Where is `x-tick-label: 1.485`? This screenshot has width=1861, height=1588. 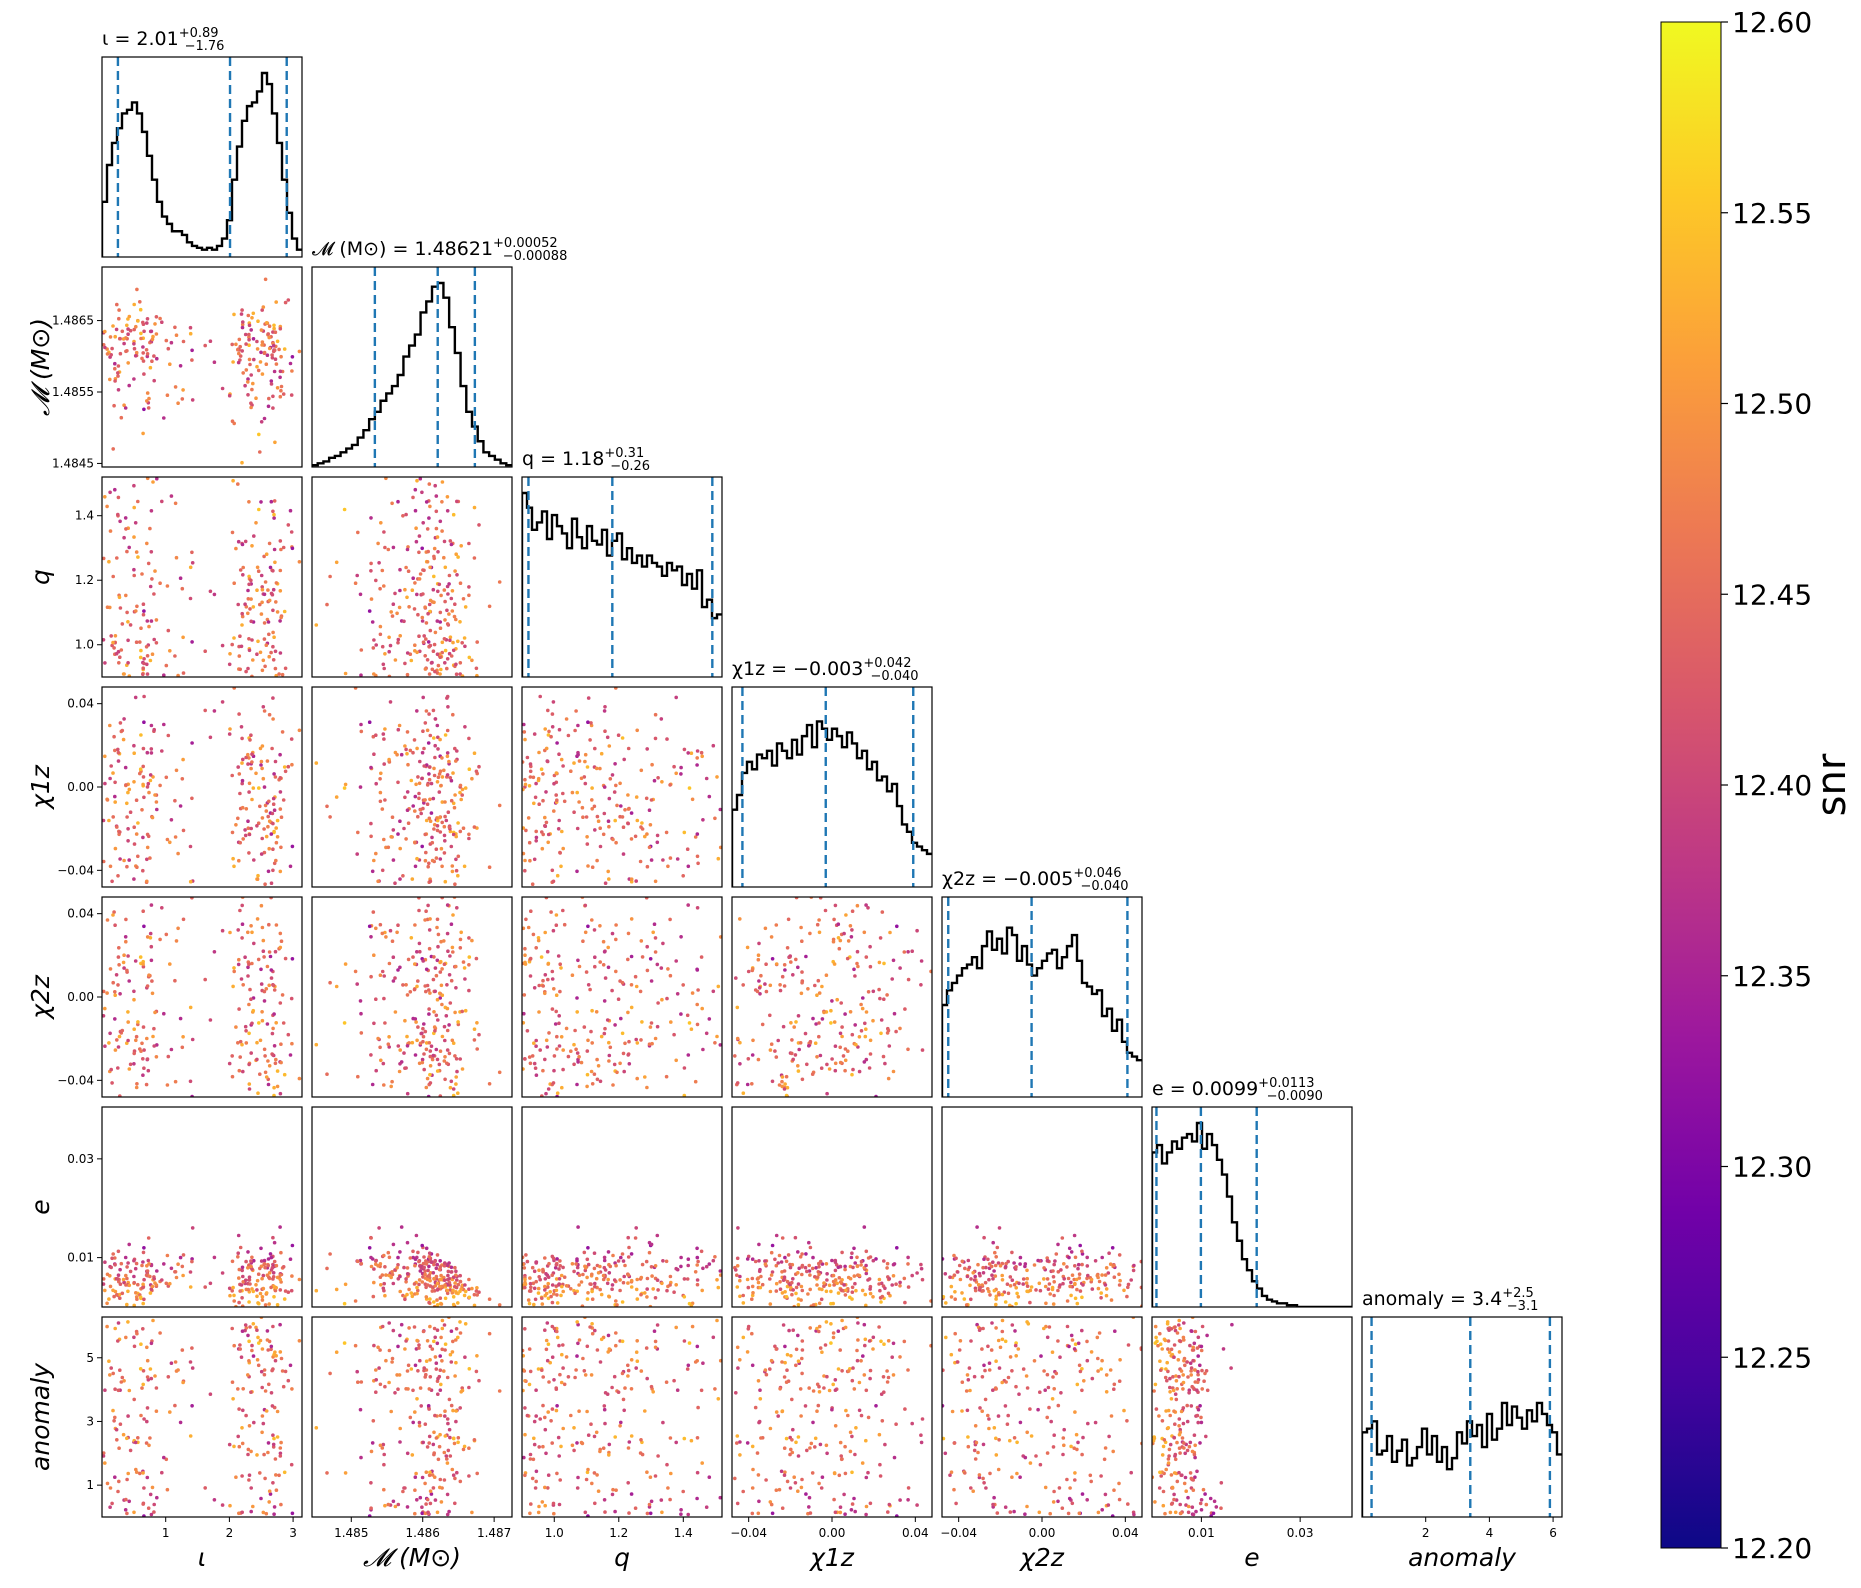 x-tick-label: 1.485 is located at coordinates (351, 1533).